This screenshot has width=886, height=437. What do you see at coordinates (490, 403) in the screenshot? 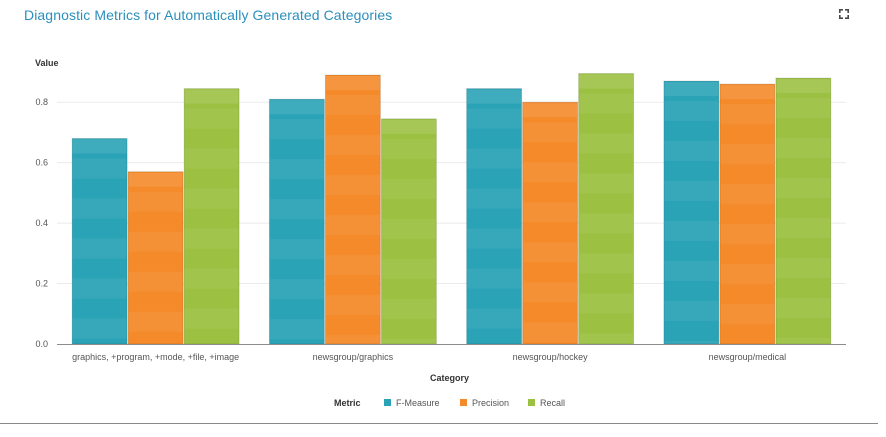
I see `legend-label: Precision` at bounding box center [490, 403].